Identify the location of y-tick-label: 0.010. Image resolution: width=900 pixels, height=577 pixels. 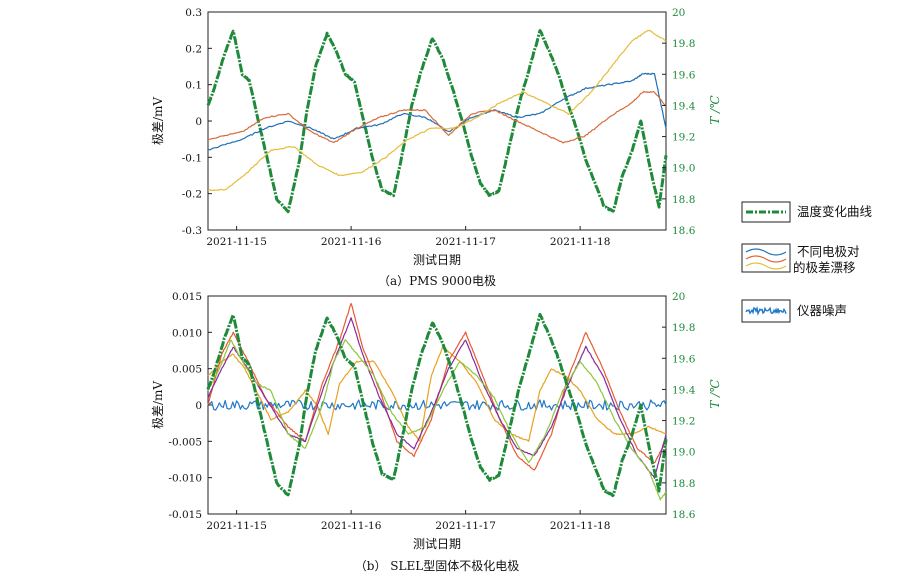
(187, 333).